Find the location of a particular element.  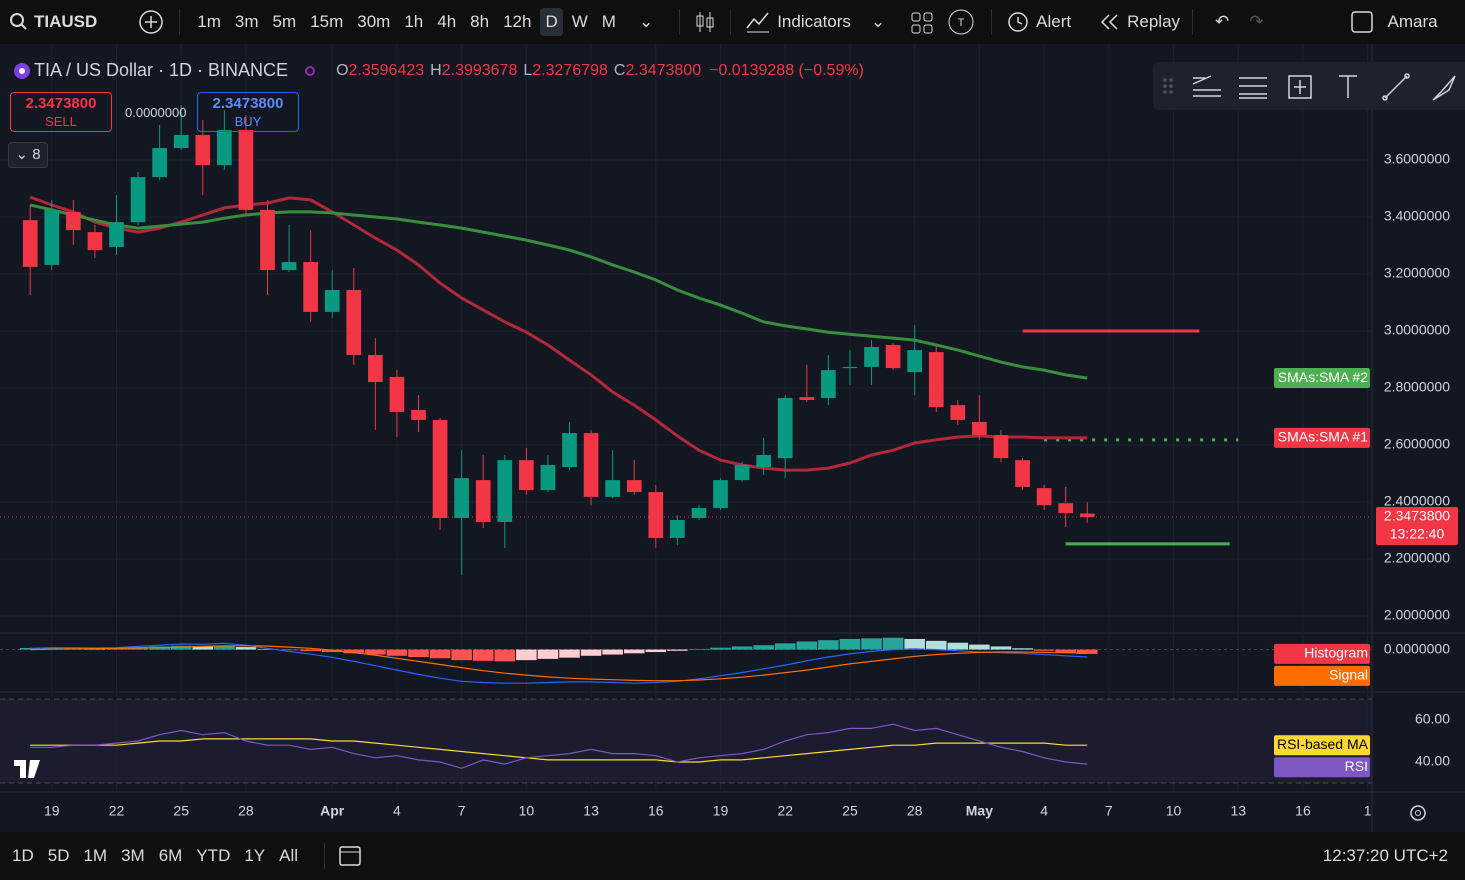

range: 6M is located at coordinates (170, 855).